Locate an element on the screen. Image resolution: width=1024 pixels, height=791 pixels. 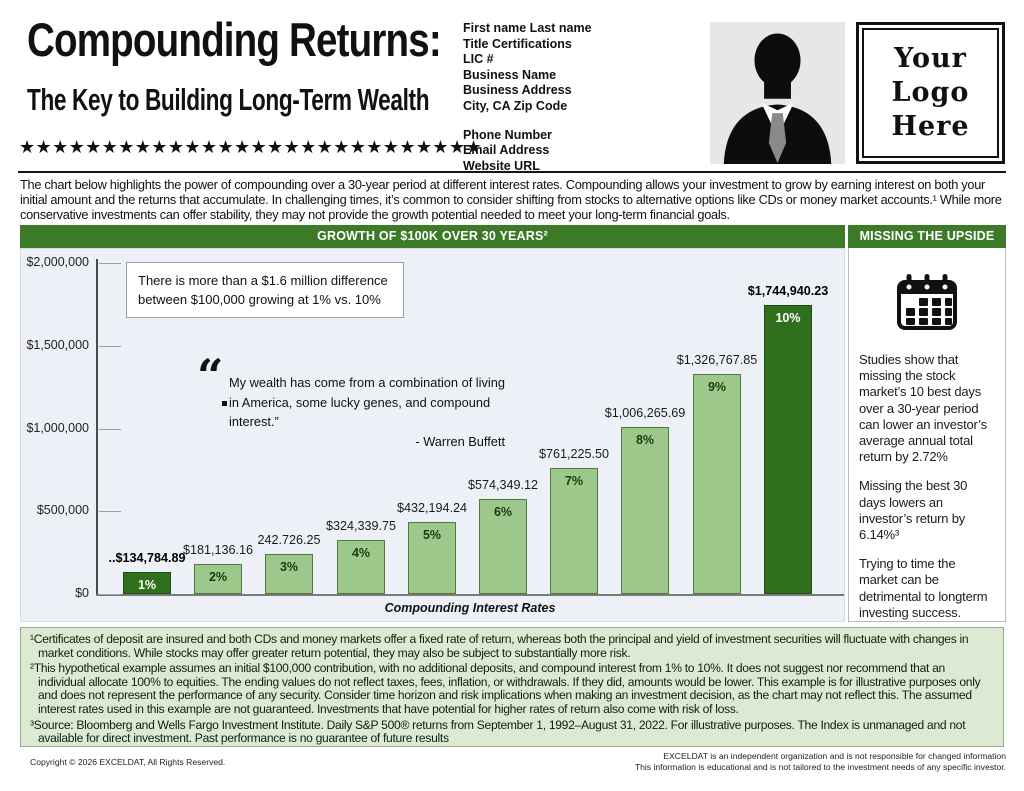
logo-text-line: Logo is located at coordinates (930, 92).